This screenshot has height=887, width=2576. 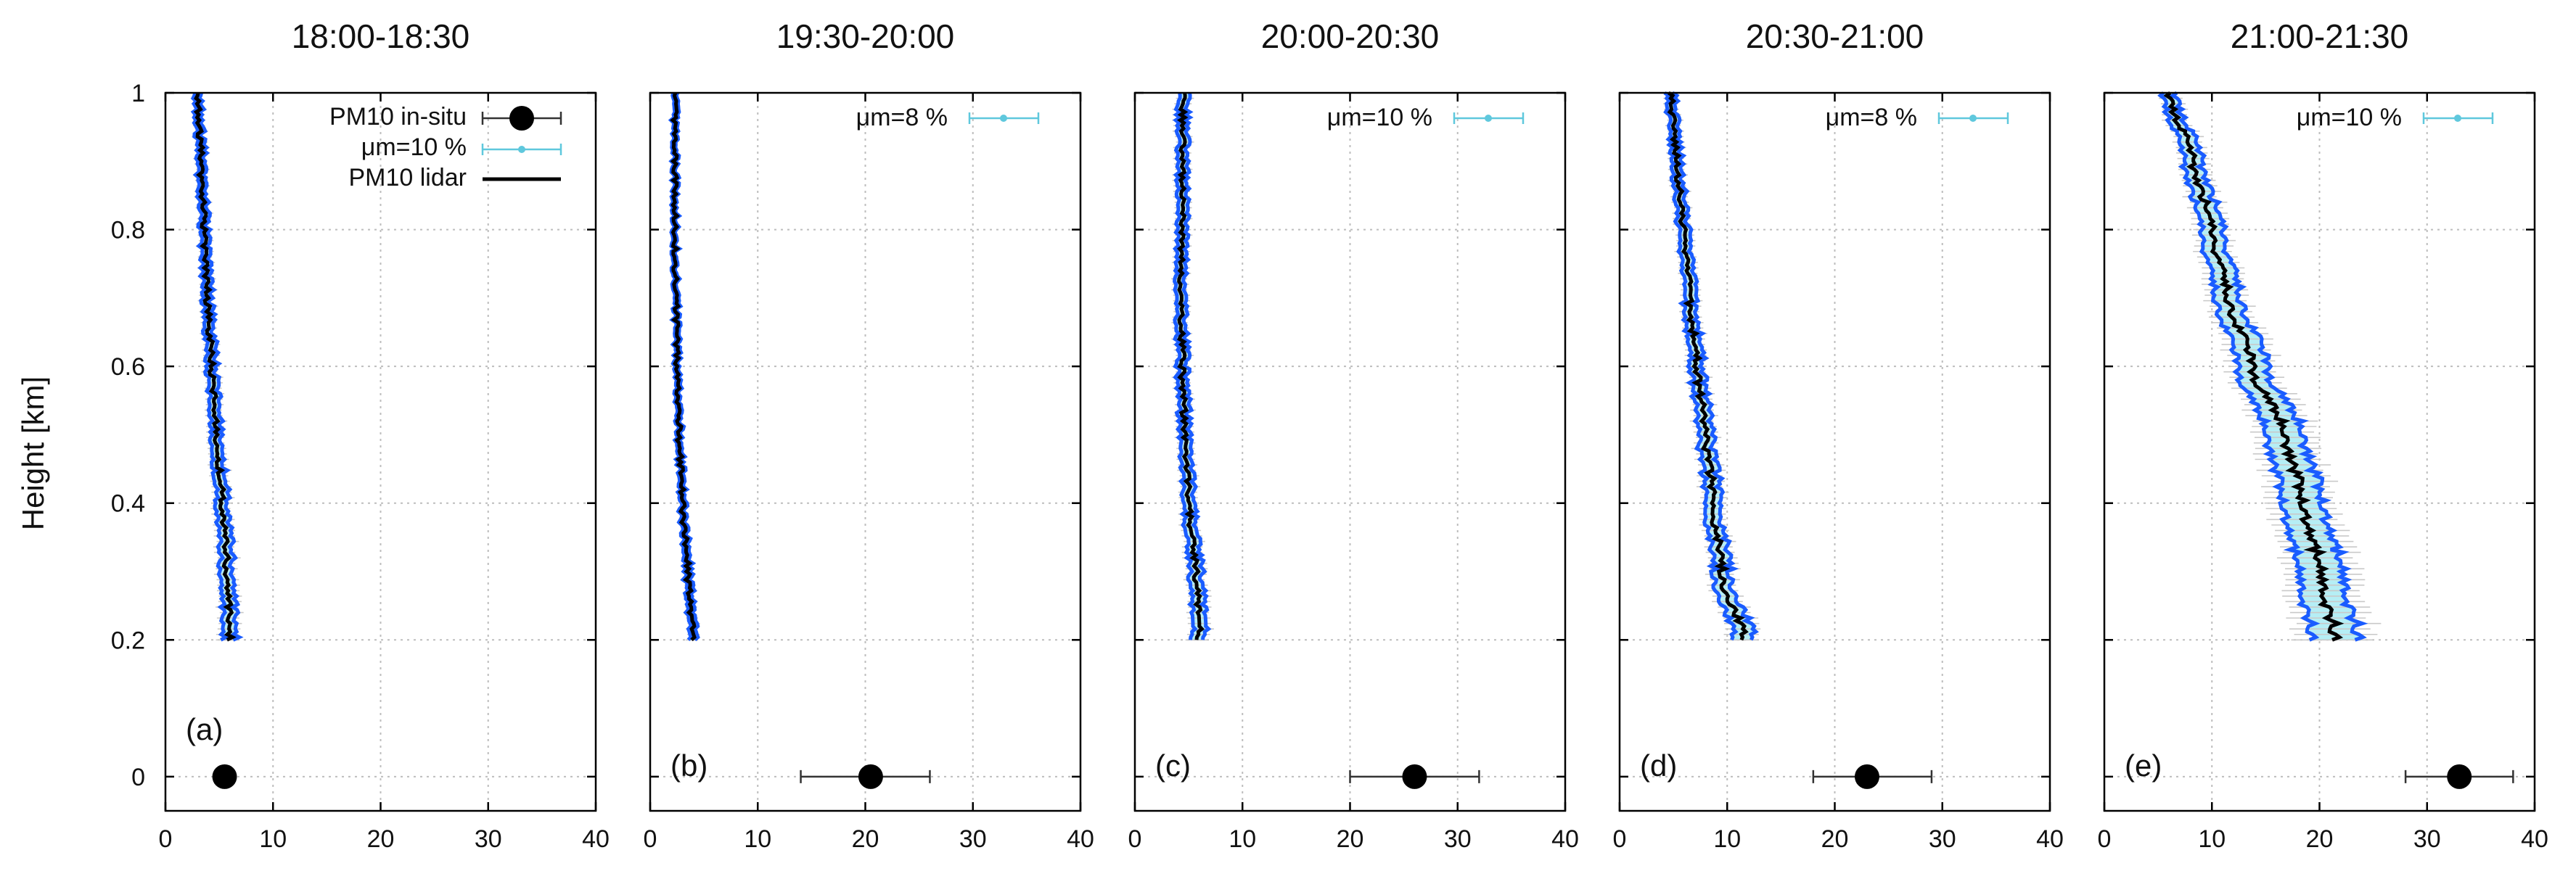 I want to click on y-tick-label: 0.4, so click(x=128, y=504).